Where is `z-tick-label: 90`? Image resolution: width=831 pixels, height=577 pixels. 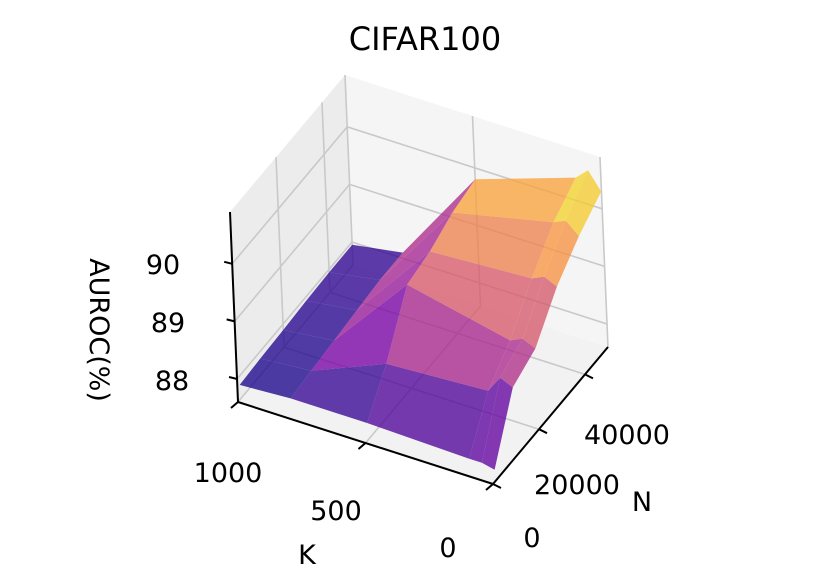
z-tick-label: 90 is located at coordinates (163, 265).